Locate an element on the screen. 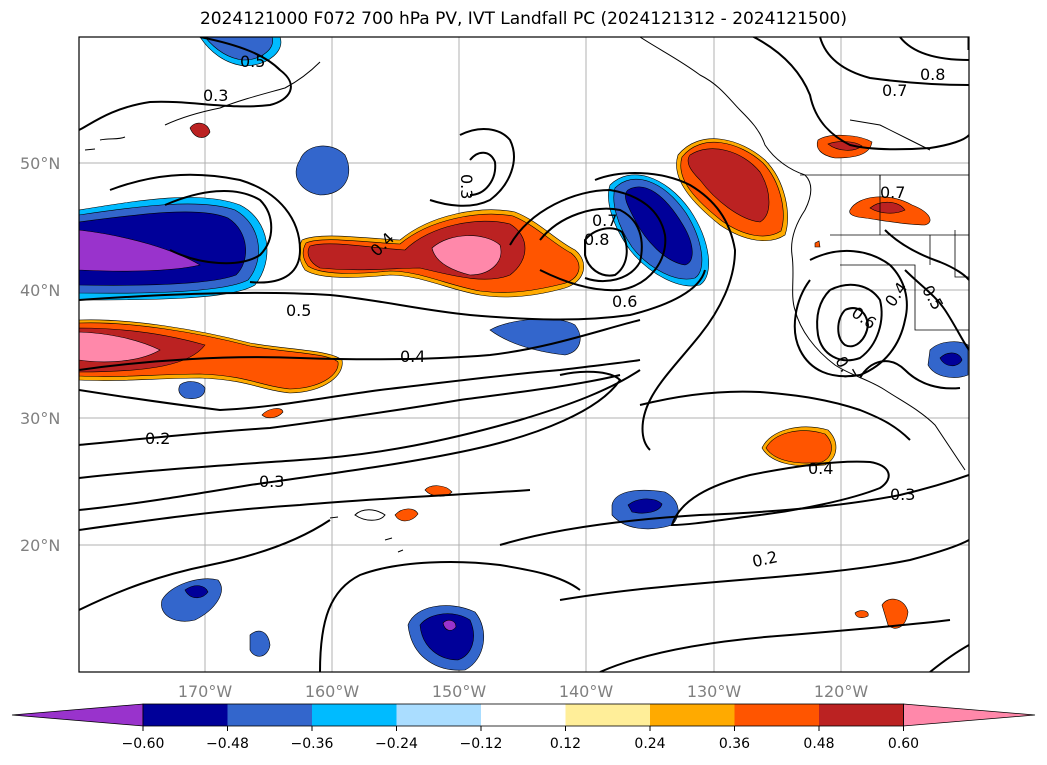  colorbar-tick-label: −0.48 is located at coordinates (227, 744).